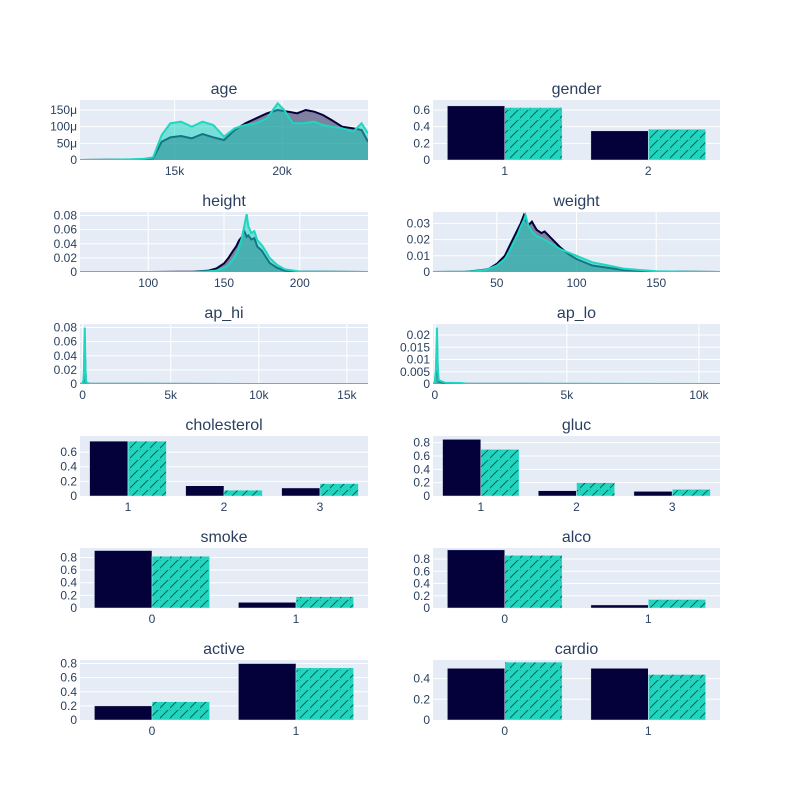 The height and width of the screenshot is (800, 800). I want to click on subplot-weight: 0 0.01 0.02 0.03 weight 50 100 150, so click(563, 241).